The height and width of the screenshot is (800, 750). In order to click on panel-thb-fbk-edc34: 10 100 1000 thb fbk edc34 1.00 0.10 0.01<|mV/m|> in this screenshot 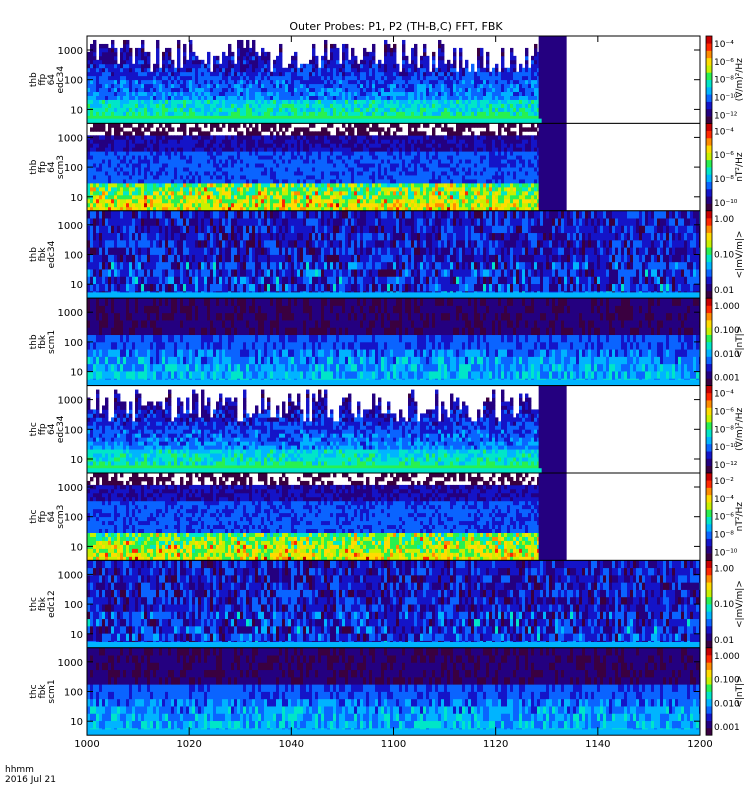, I will do `click(387, 254)`.